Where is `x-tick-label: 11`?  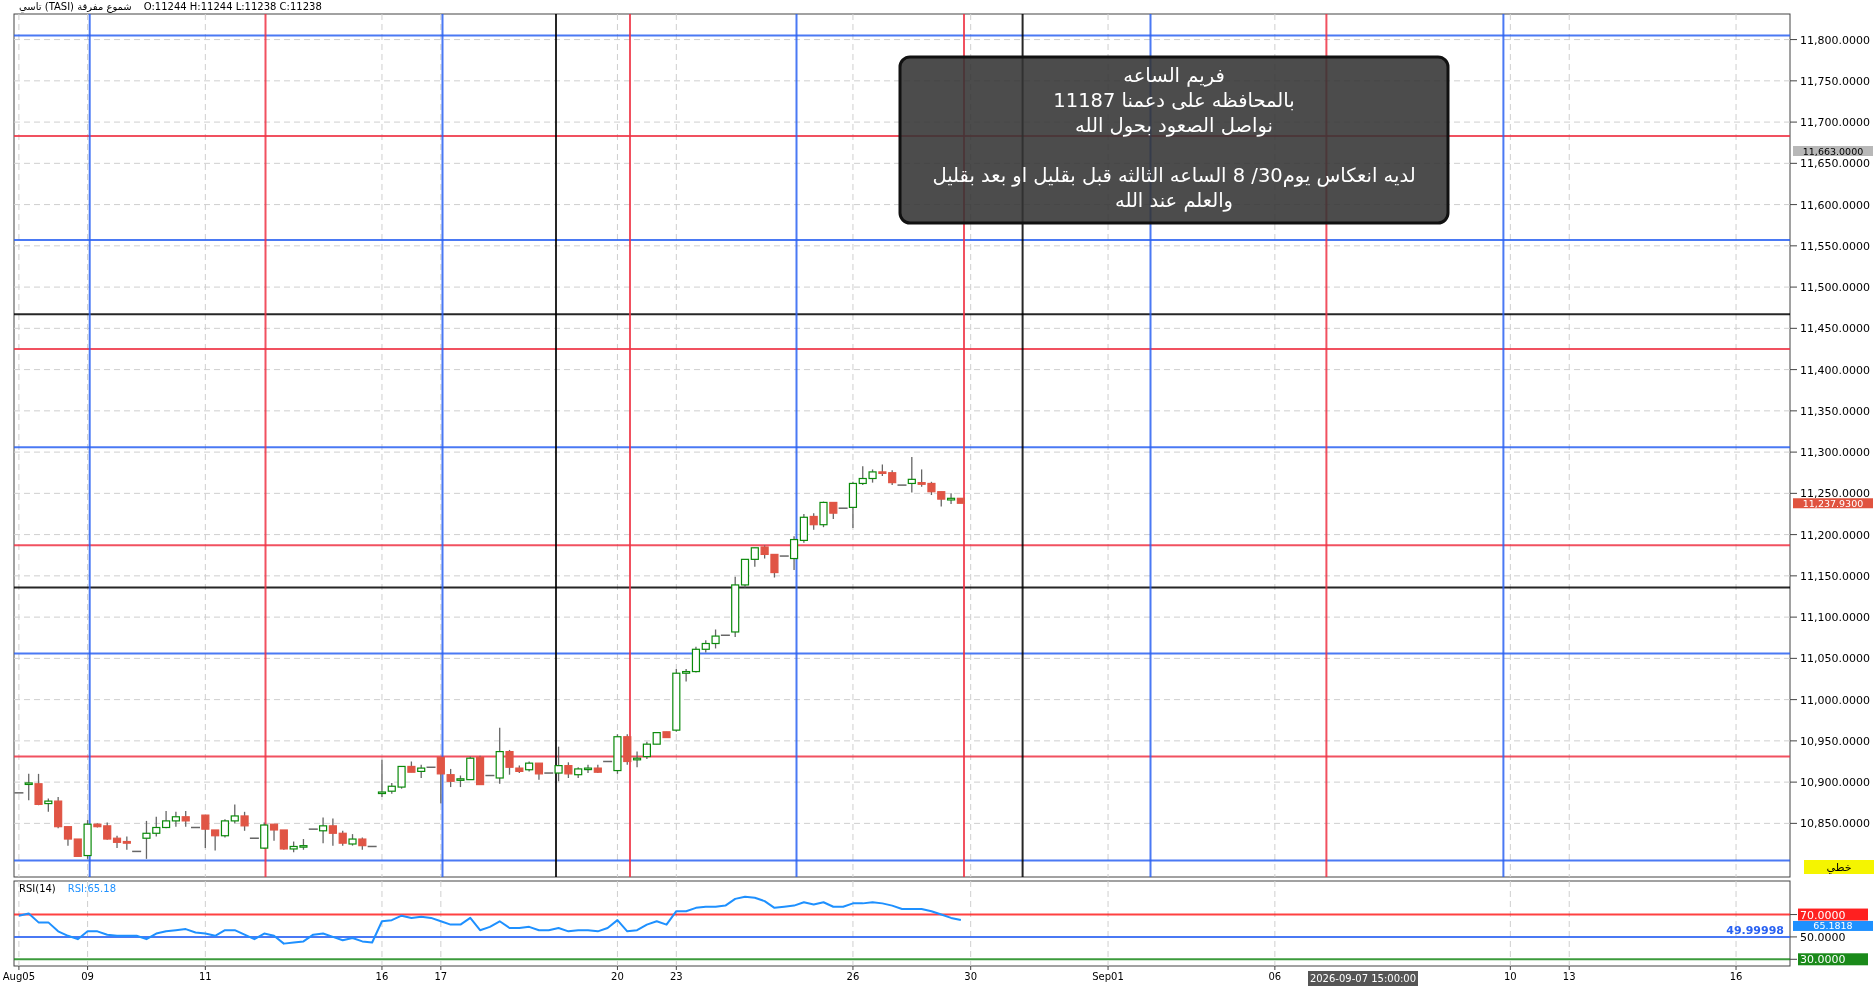
x-tick-label: 11 is located at coordinates (205, 976).